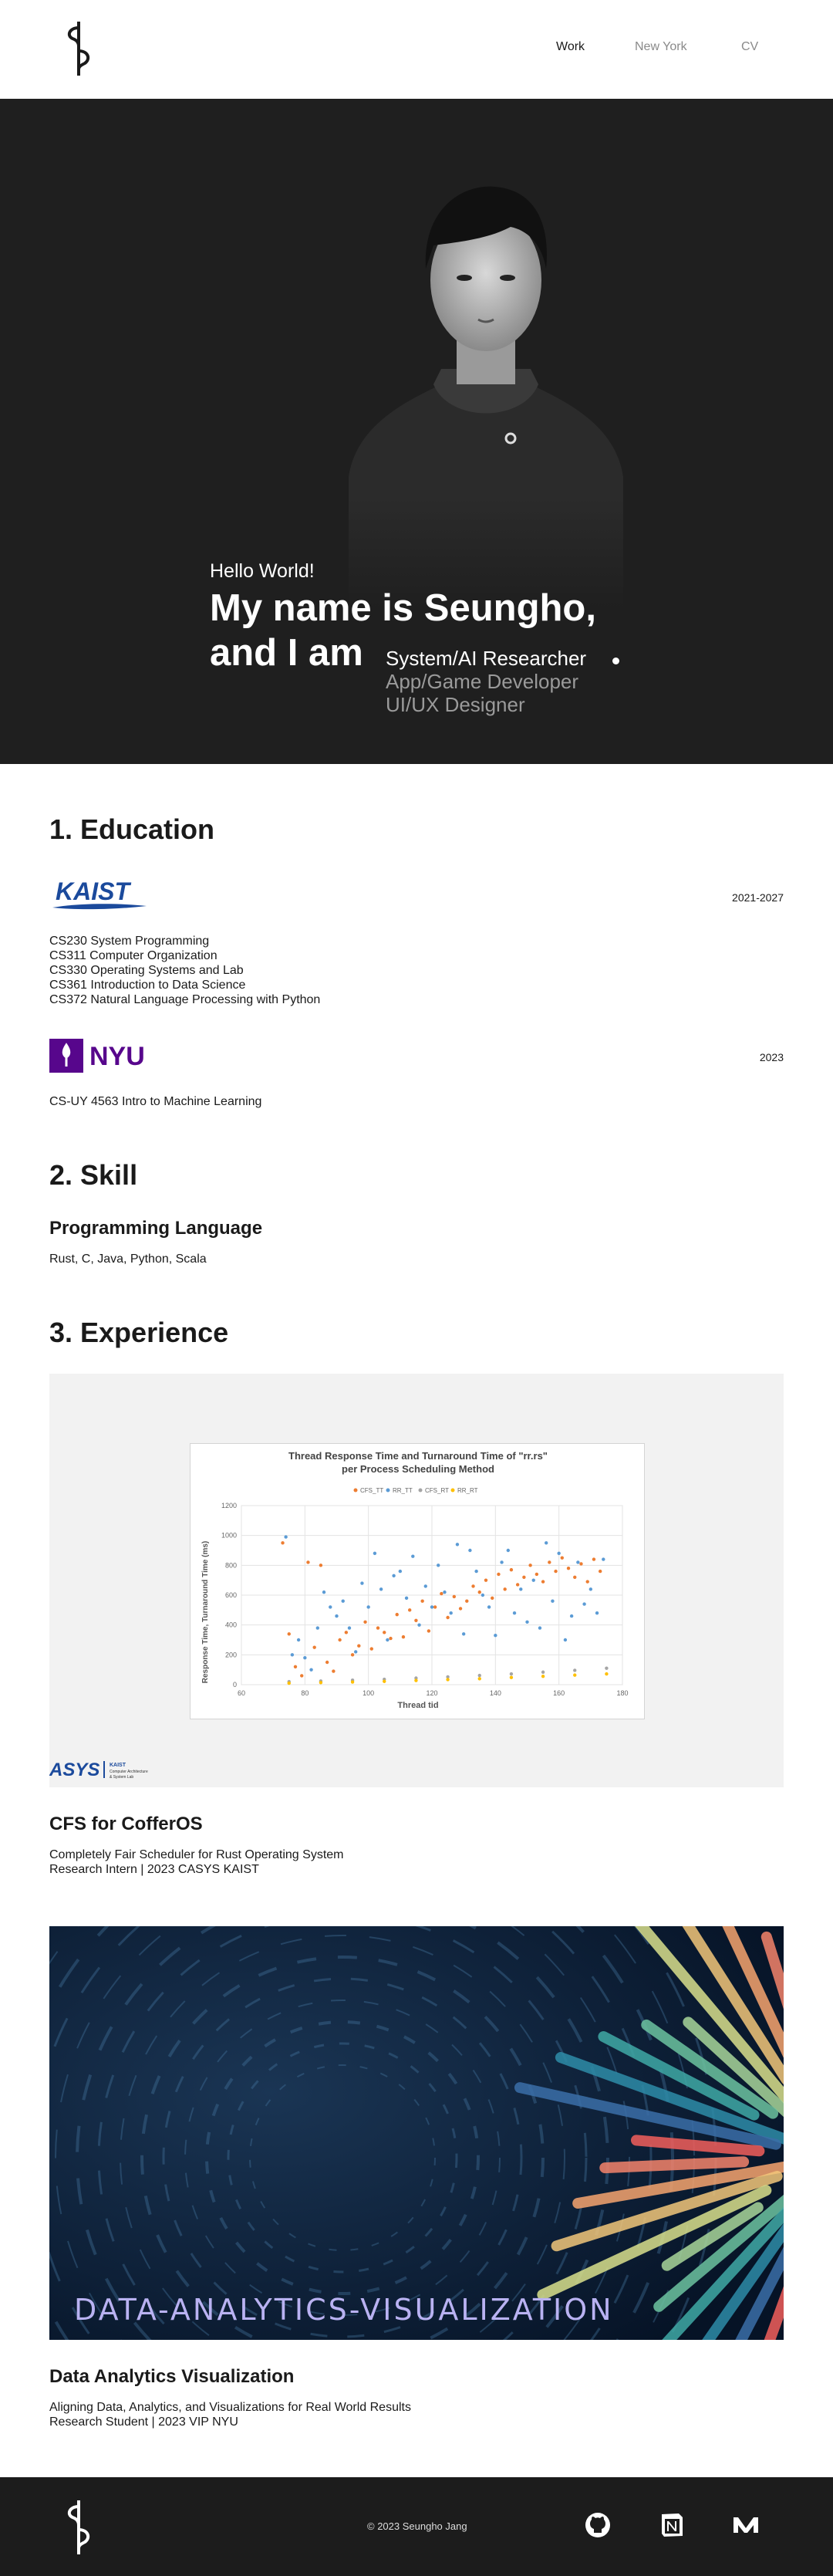 The height and width of the screenshot is (2576, 833). I want to click on x-tick-label: 140, so click(495, 1693).